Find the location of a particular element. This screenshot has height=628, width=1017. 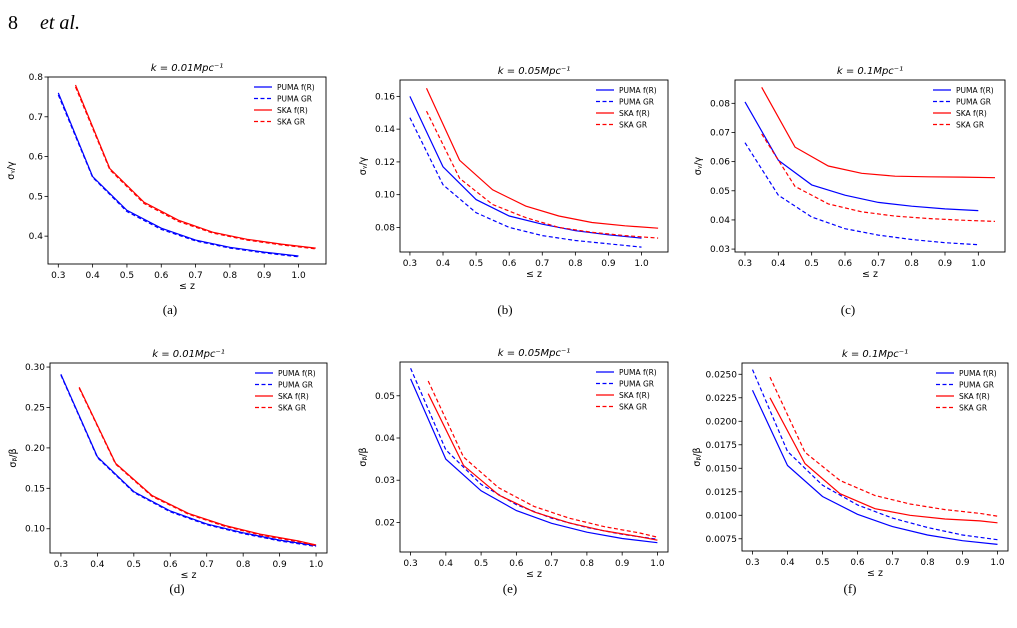

y-tick-label: 0.15 is located at coordinates (35, 489).